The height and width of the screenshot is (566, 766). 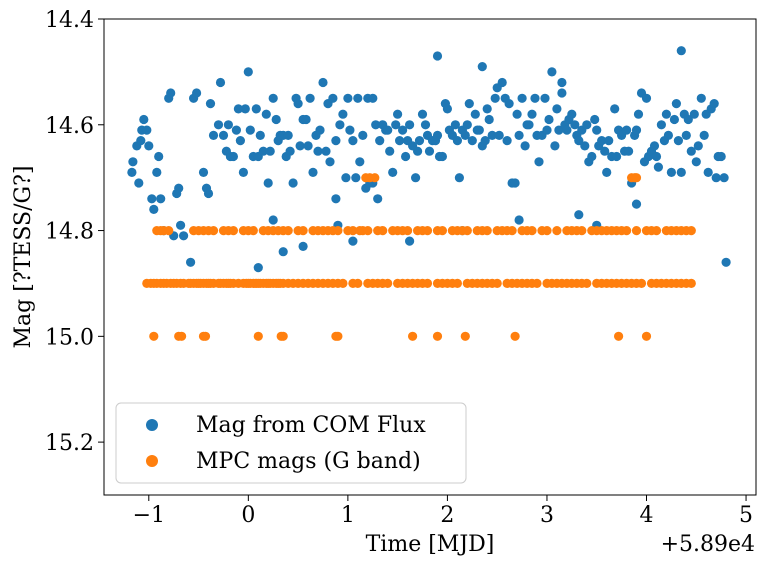 I want to click on x-tick-label: −1, so click(x=149, y=515).